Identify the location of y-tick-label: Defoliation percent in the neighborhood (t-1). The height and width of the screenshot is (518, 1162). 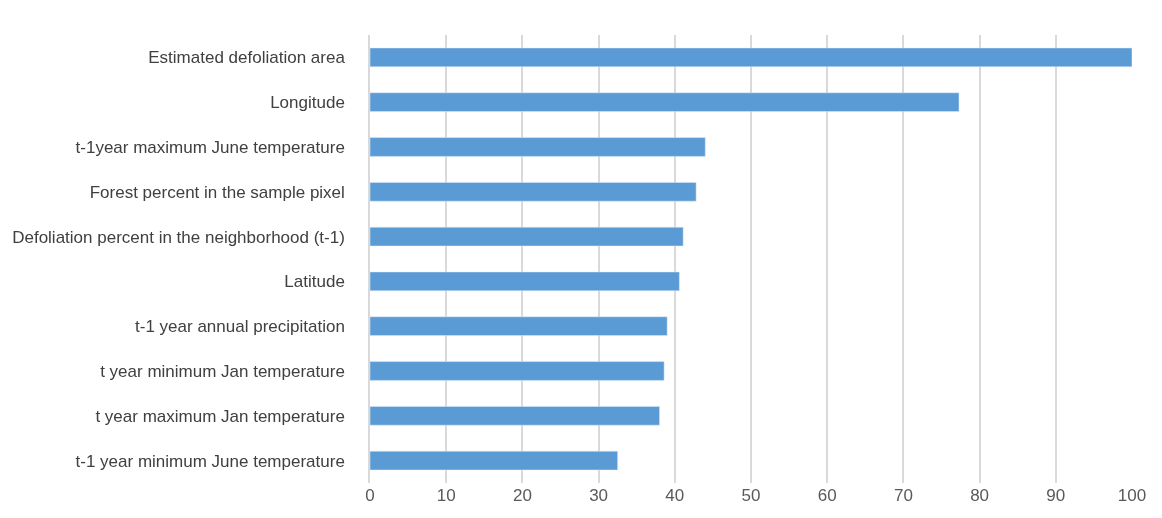
(178, 237).